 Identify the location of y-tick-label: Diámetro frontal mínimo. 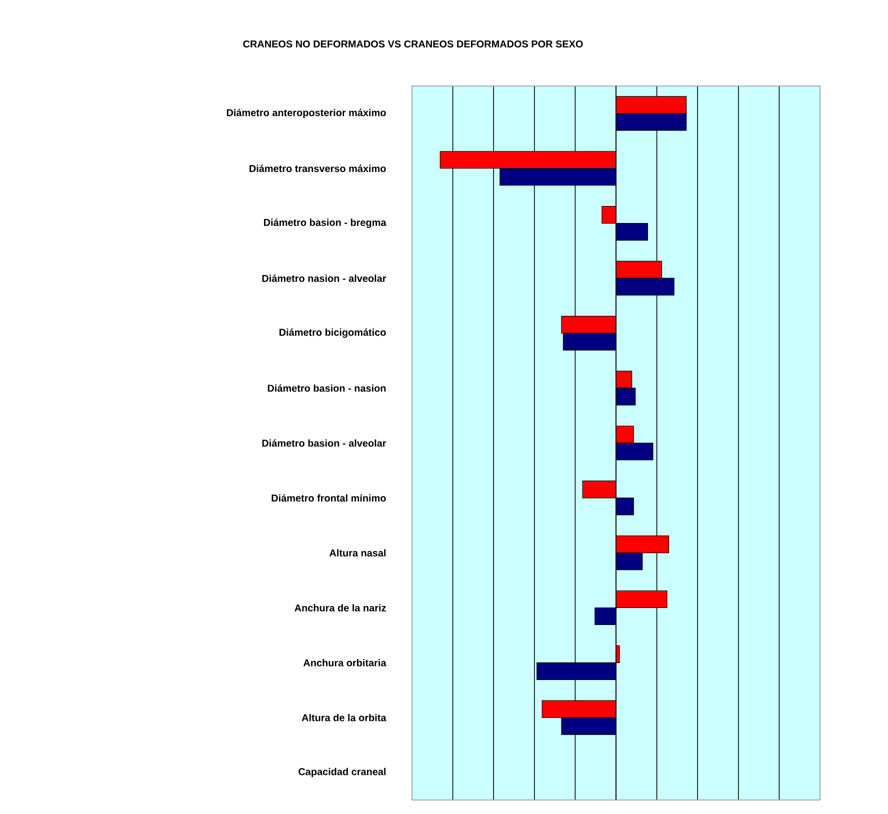
(329, 498).